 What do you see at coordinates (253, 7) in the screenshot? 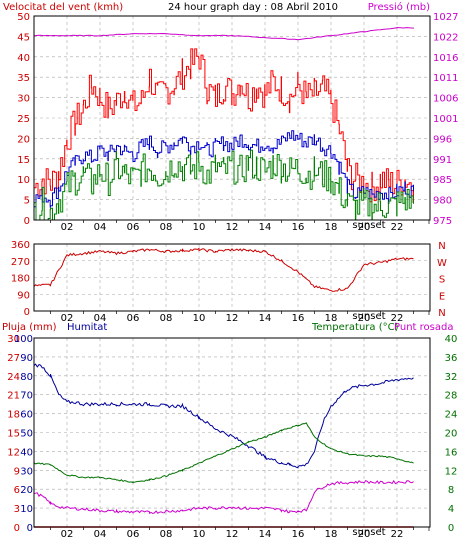
I see `chart-title: 24 hour graph day : 08 Abril 2010` at bounding box center [253, 7].